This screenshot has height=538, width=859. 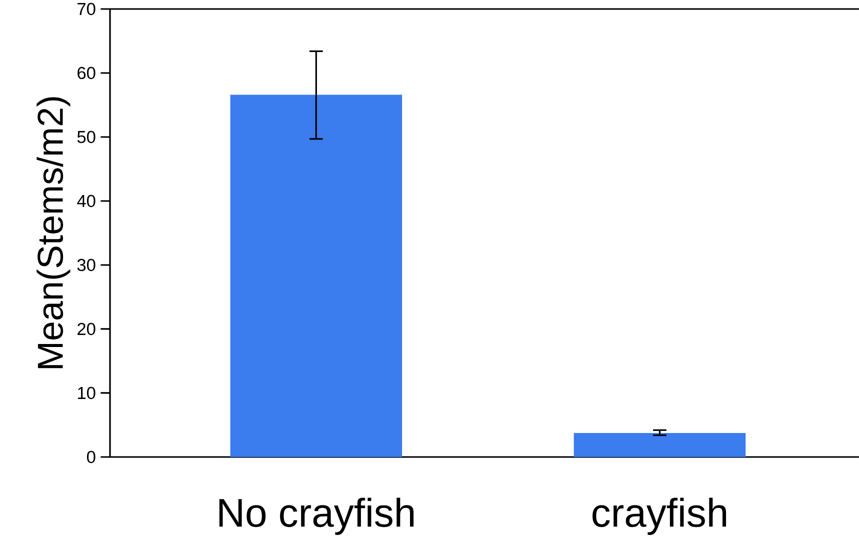 What do you see at coordinates (87, 393) in the screenshot?
I see `y-tick-label: 10` at bounding box center [87, 393].